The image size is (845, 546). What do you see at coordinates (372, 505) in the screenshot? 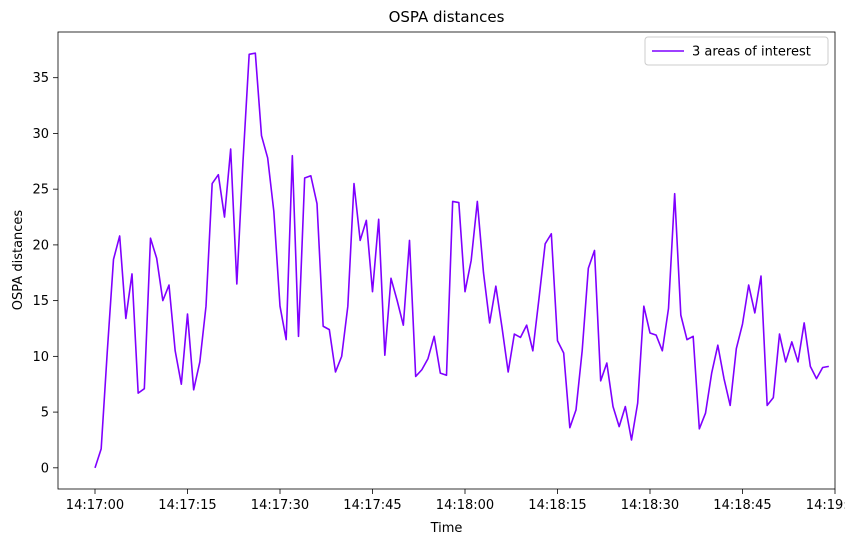
I see `x-tick-label: 14:17:45` at bounding box center [372, 505].